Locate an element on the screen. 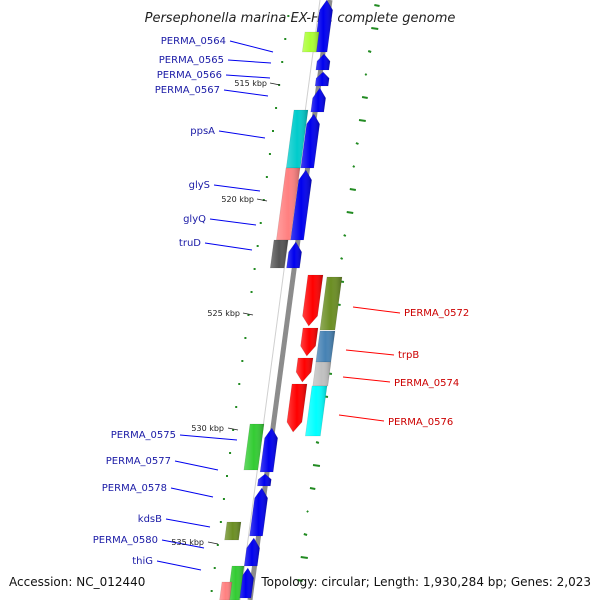  gene-label-perma-0576: PERMA_0576 is located at coordinates (420, 422).